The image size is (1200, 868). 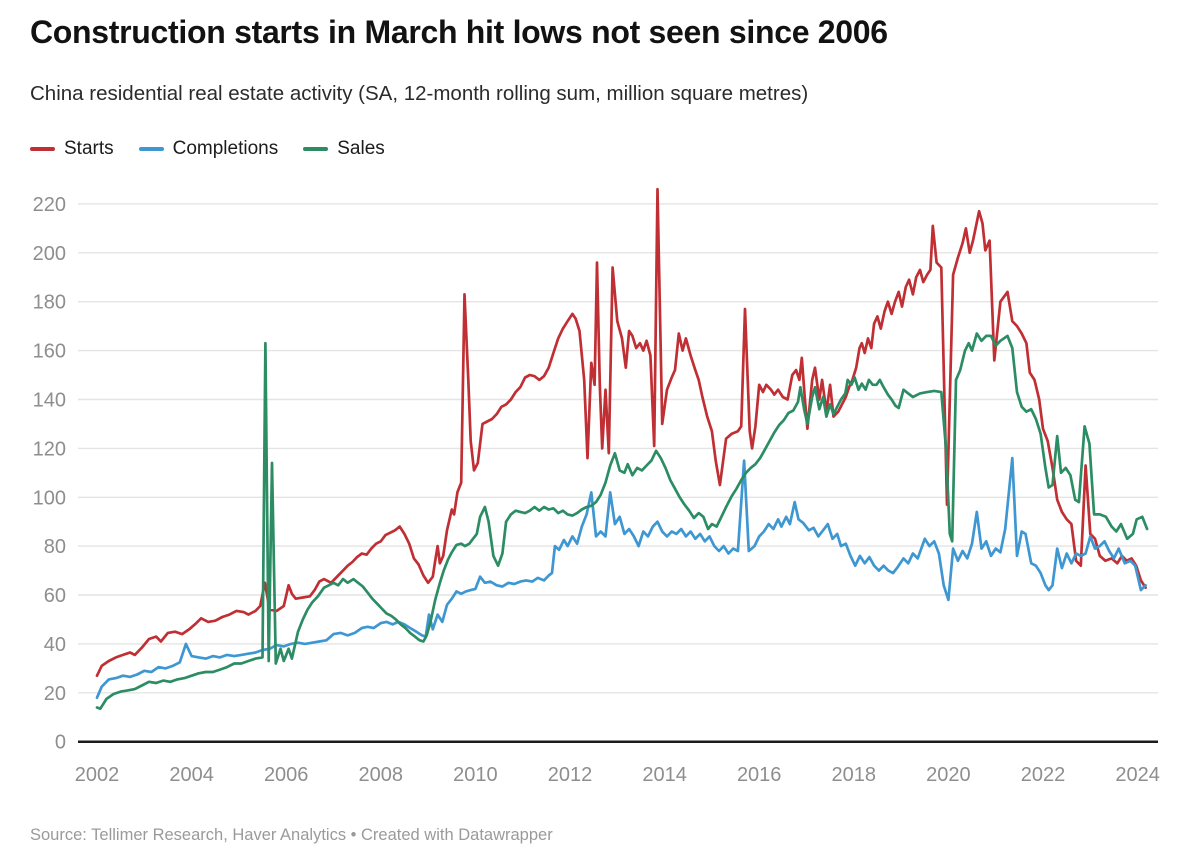 What do you see at coordinates (49, 449) in the screenshot?
I see `y-axis-tick-label: 120` at bounding box center [49, 449].